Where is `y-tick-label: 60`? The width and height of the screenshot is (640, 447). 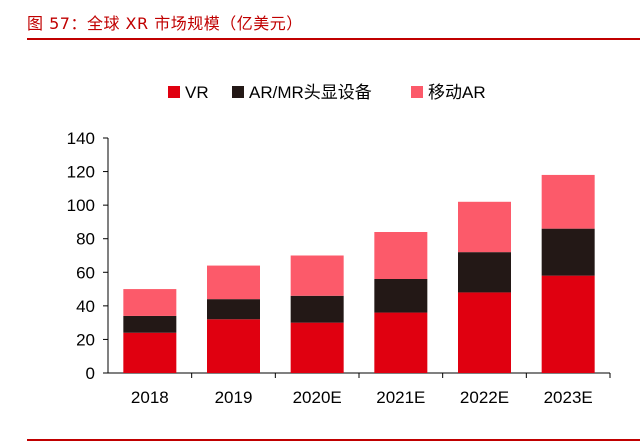
y-tick-label: 60 is located at coordinates (85, 272).